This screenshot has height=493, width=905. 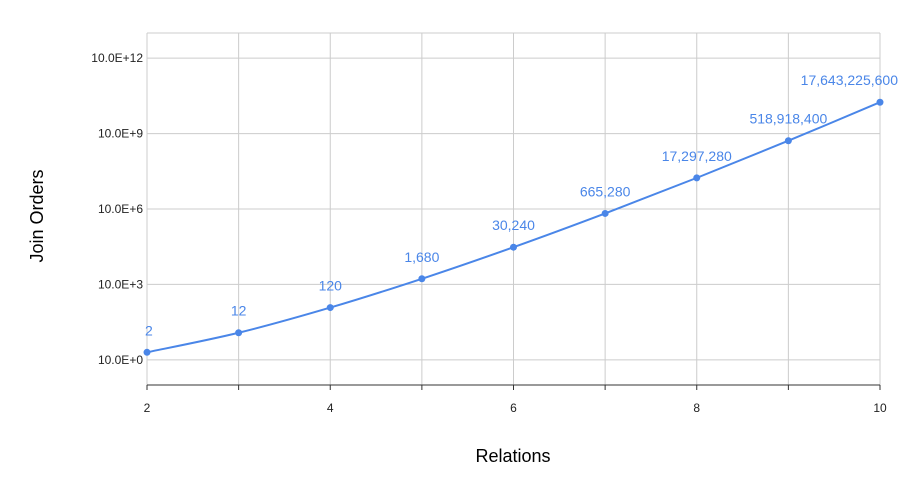 I want to click on y-tick-label: 10.0E+0, so click(x=120, y=360).